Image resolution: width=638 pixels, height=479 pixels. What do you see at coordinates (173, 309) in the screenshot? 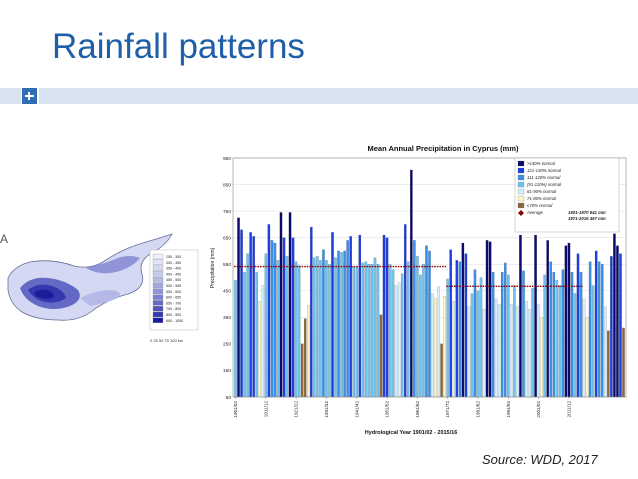
I see `map-legend-label: 700 - 800` at bounding box center [173, 309].